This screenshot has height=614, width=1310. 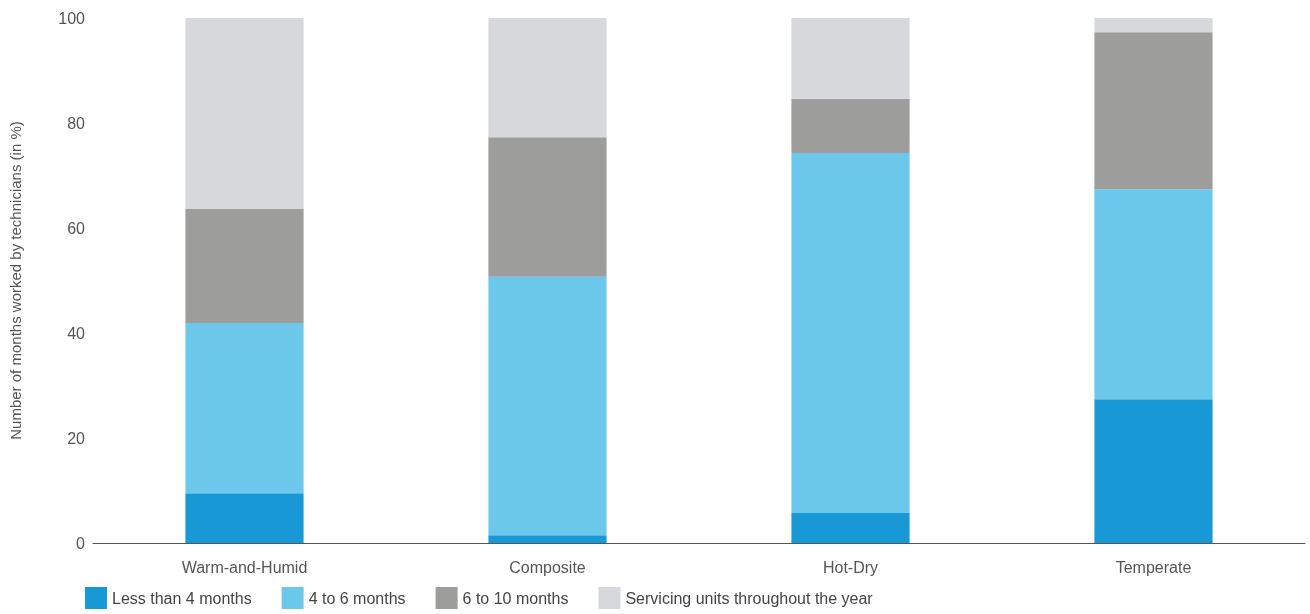 I want to click on legend-label: 4 to 6 months, so click(x=357, y=598).